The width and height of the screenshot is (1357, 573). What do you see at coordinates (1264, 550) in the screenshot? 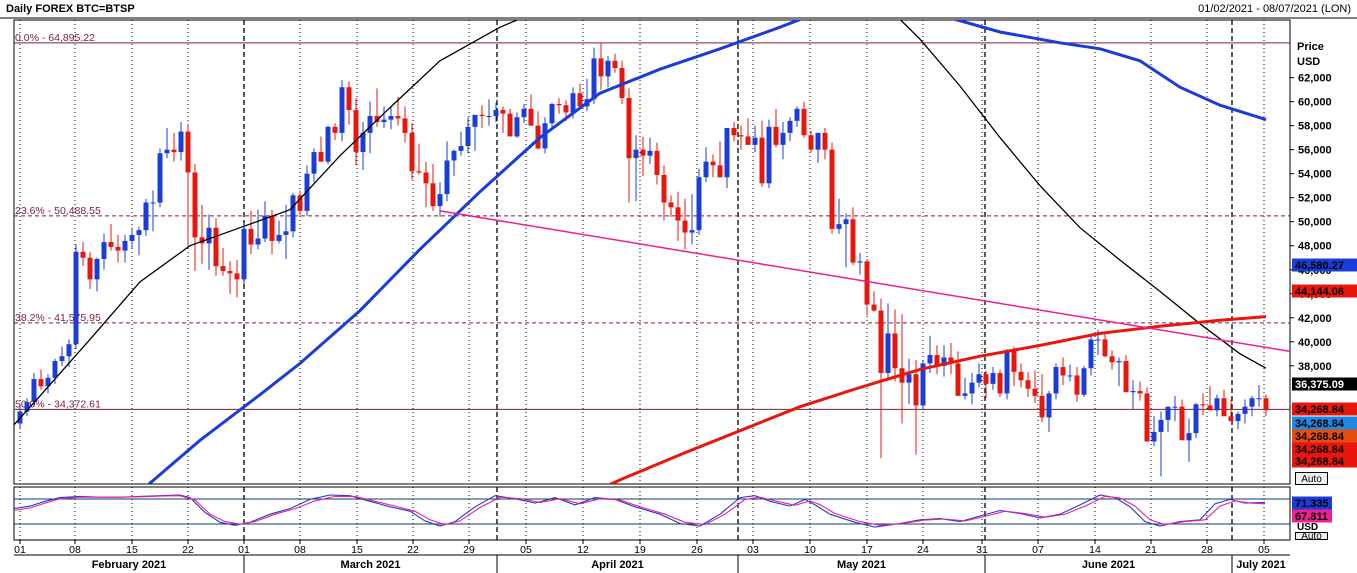
I see `x-day-tick: 05` at bounding box center [1264, 550].